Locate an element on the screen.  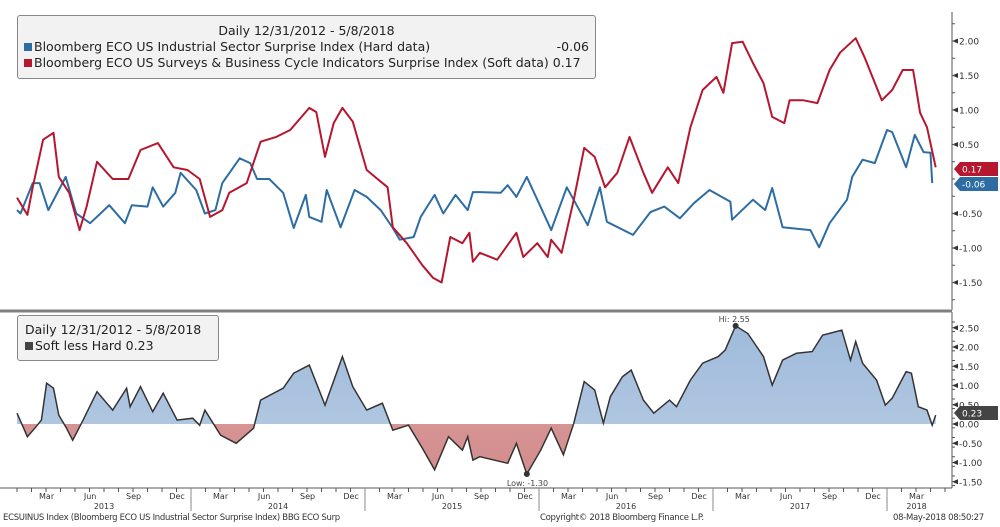
x-year-label: 2015 is located at coordinates (452, 506).